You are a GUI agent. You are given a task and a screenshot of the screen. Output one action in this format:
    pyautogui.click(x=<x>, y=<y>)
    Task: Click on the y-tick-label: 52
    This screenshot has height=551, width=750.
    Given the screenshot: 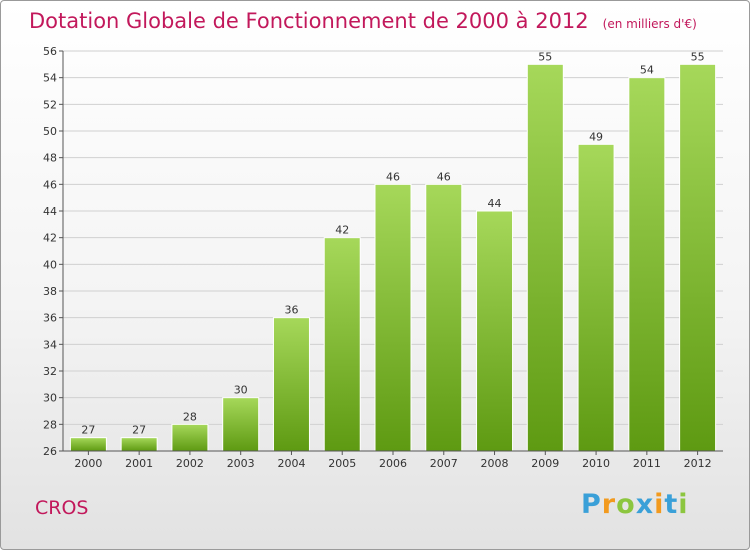 What is the action you would take?
    pyautogui.click(x=50, y=104)
    